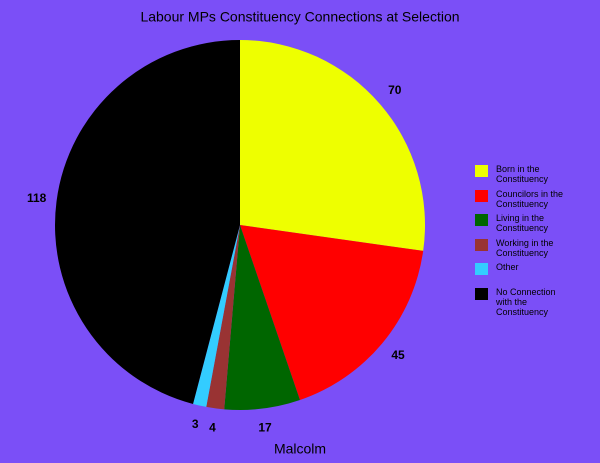 This screenshot has width=600, height=463. I want to click on legend-entry: Working in the Constituency, so click(535, 250).